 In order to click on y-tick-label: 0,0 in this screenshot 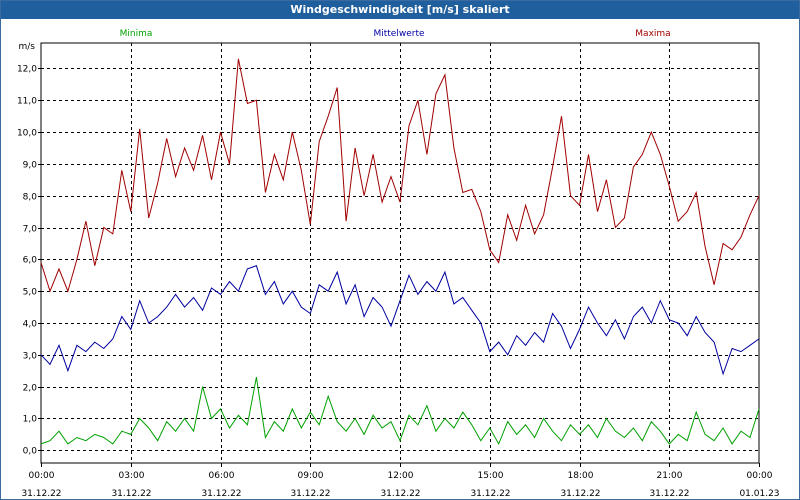, I will do `click(30, 452)`.